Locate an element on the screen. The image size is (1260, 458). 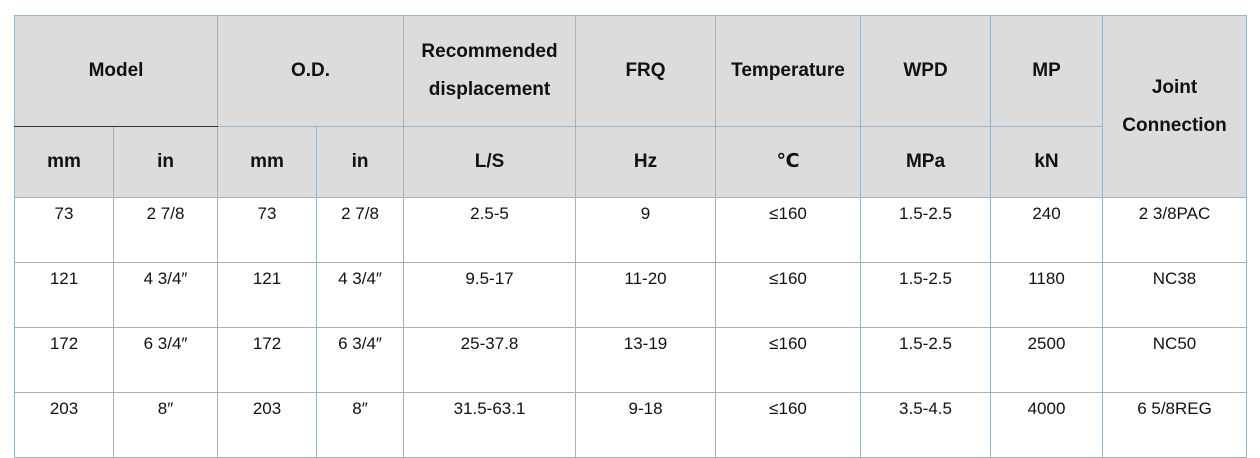
unit-frq: Hz is located at coordinates (646, 162).